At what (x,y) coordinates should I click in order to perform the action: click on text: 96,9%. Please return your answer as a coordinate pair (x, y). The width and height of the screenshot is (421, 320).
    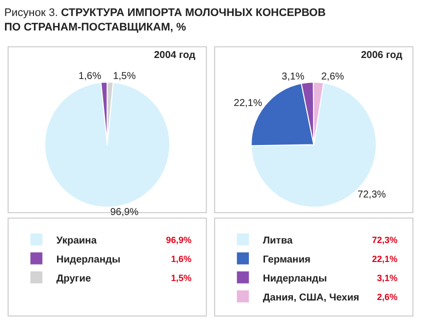
    Looking at the image, I should click on (179, 240).